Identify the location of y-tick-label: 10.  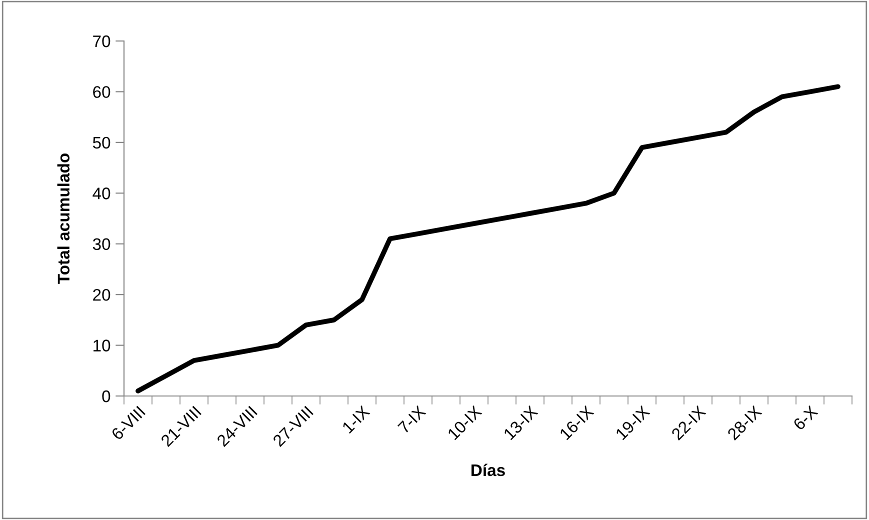
(102, 346).